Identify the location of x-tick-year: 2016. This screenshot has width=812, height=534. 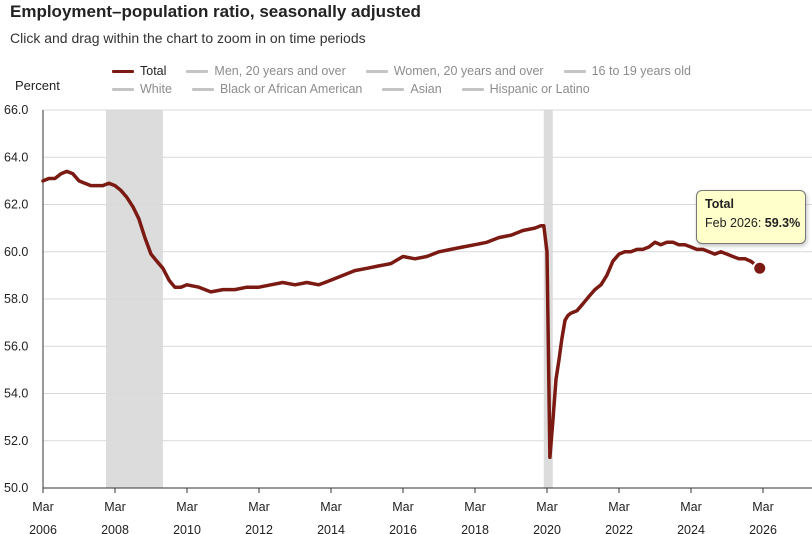
(403, 528).